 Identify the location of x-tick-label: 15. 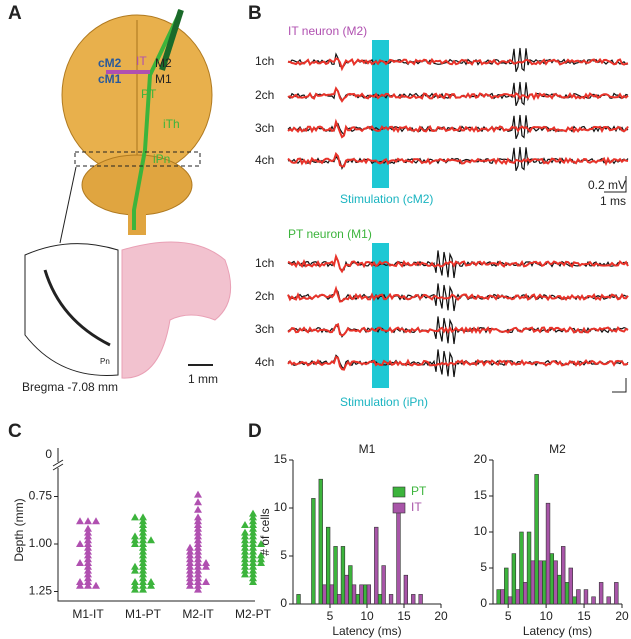
(584, 616).